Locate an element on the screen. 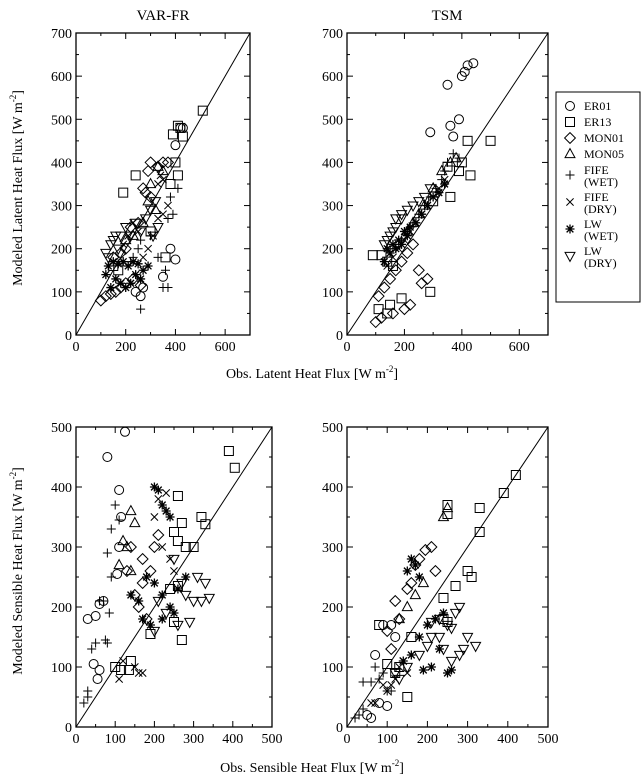 The width and height of the screenshot is (643, 780). latent-tsm-panel: 0 100 200 300 400 500 600 700 0 200 400 600 is located at coordinates (435, 191).